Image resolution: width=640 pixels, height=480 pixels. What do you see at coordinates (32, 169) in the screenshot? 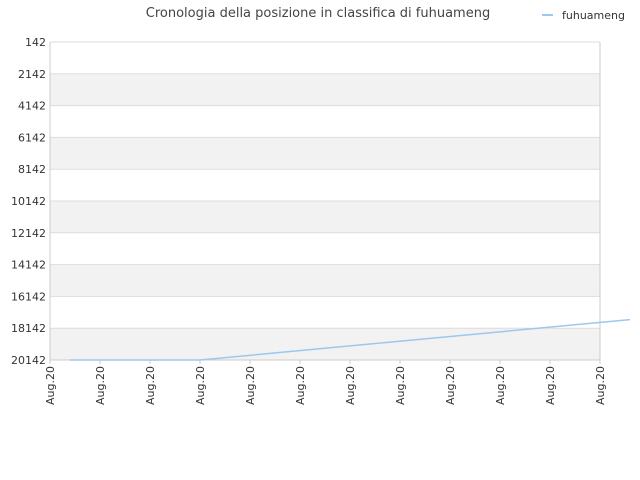
I see `y-tick-label: 8142` at bounding box center [32, 169].